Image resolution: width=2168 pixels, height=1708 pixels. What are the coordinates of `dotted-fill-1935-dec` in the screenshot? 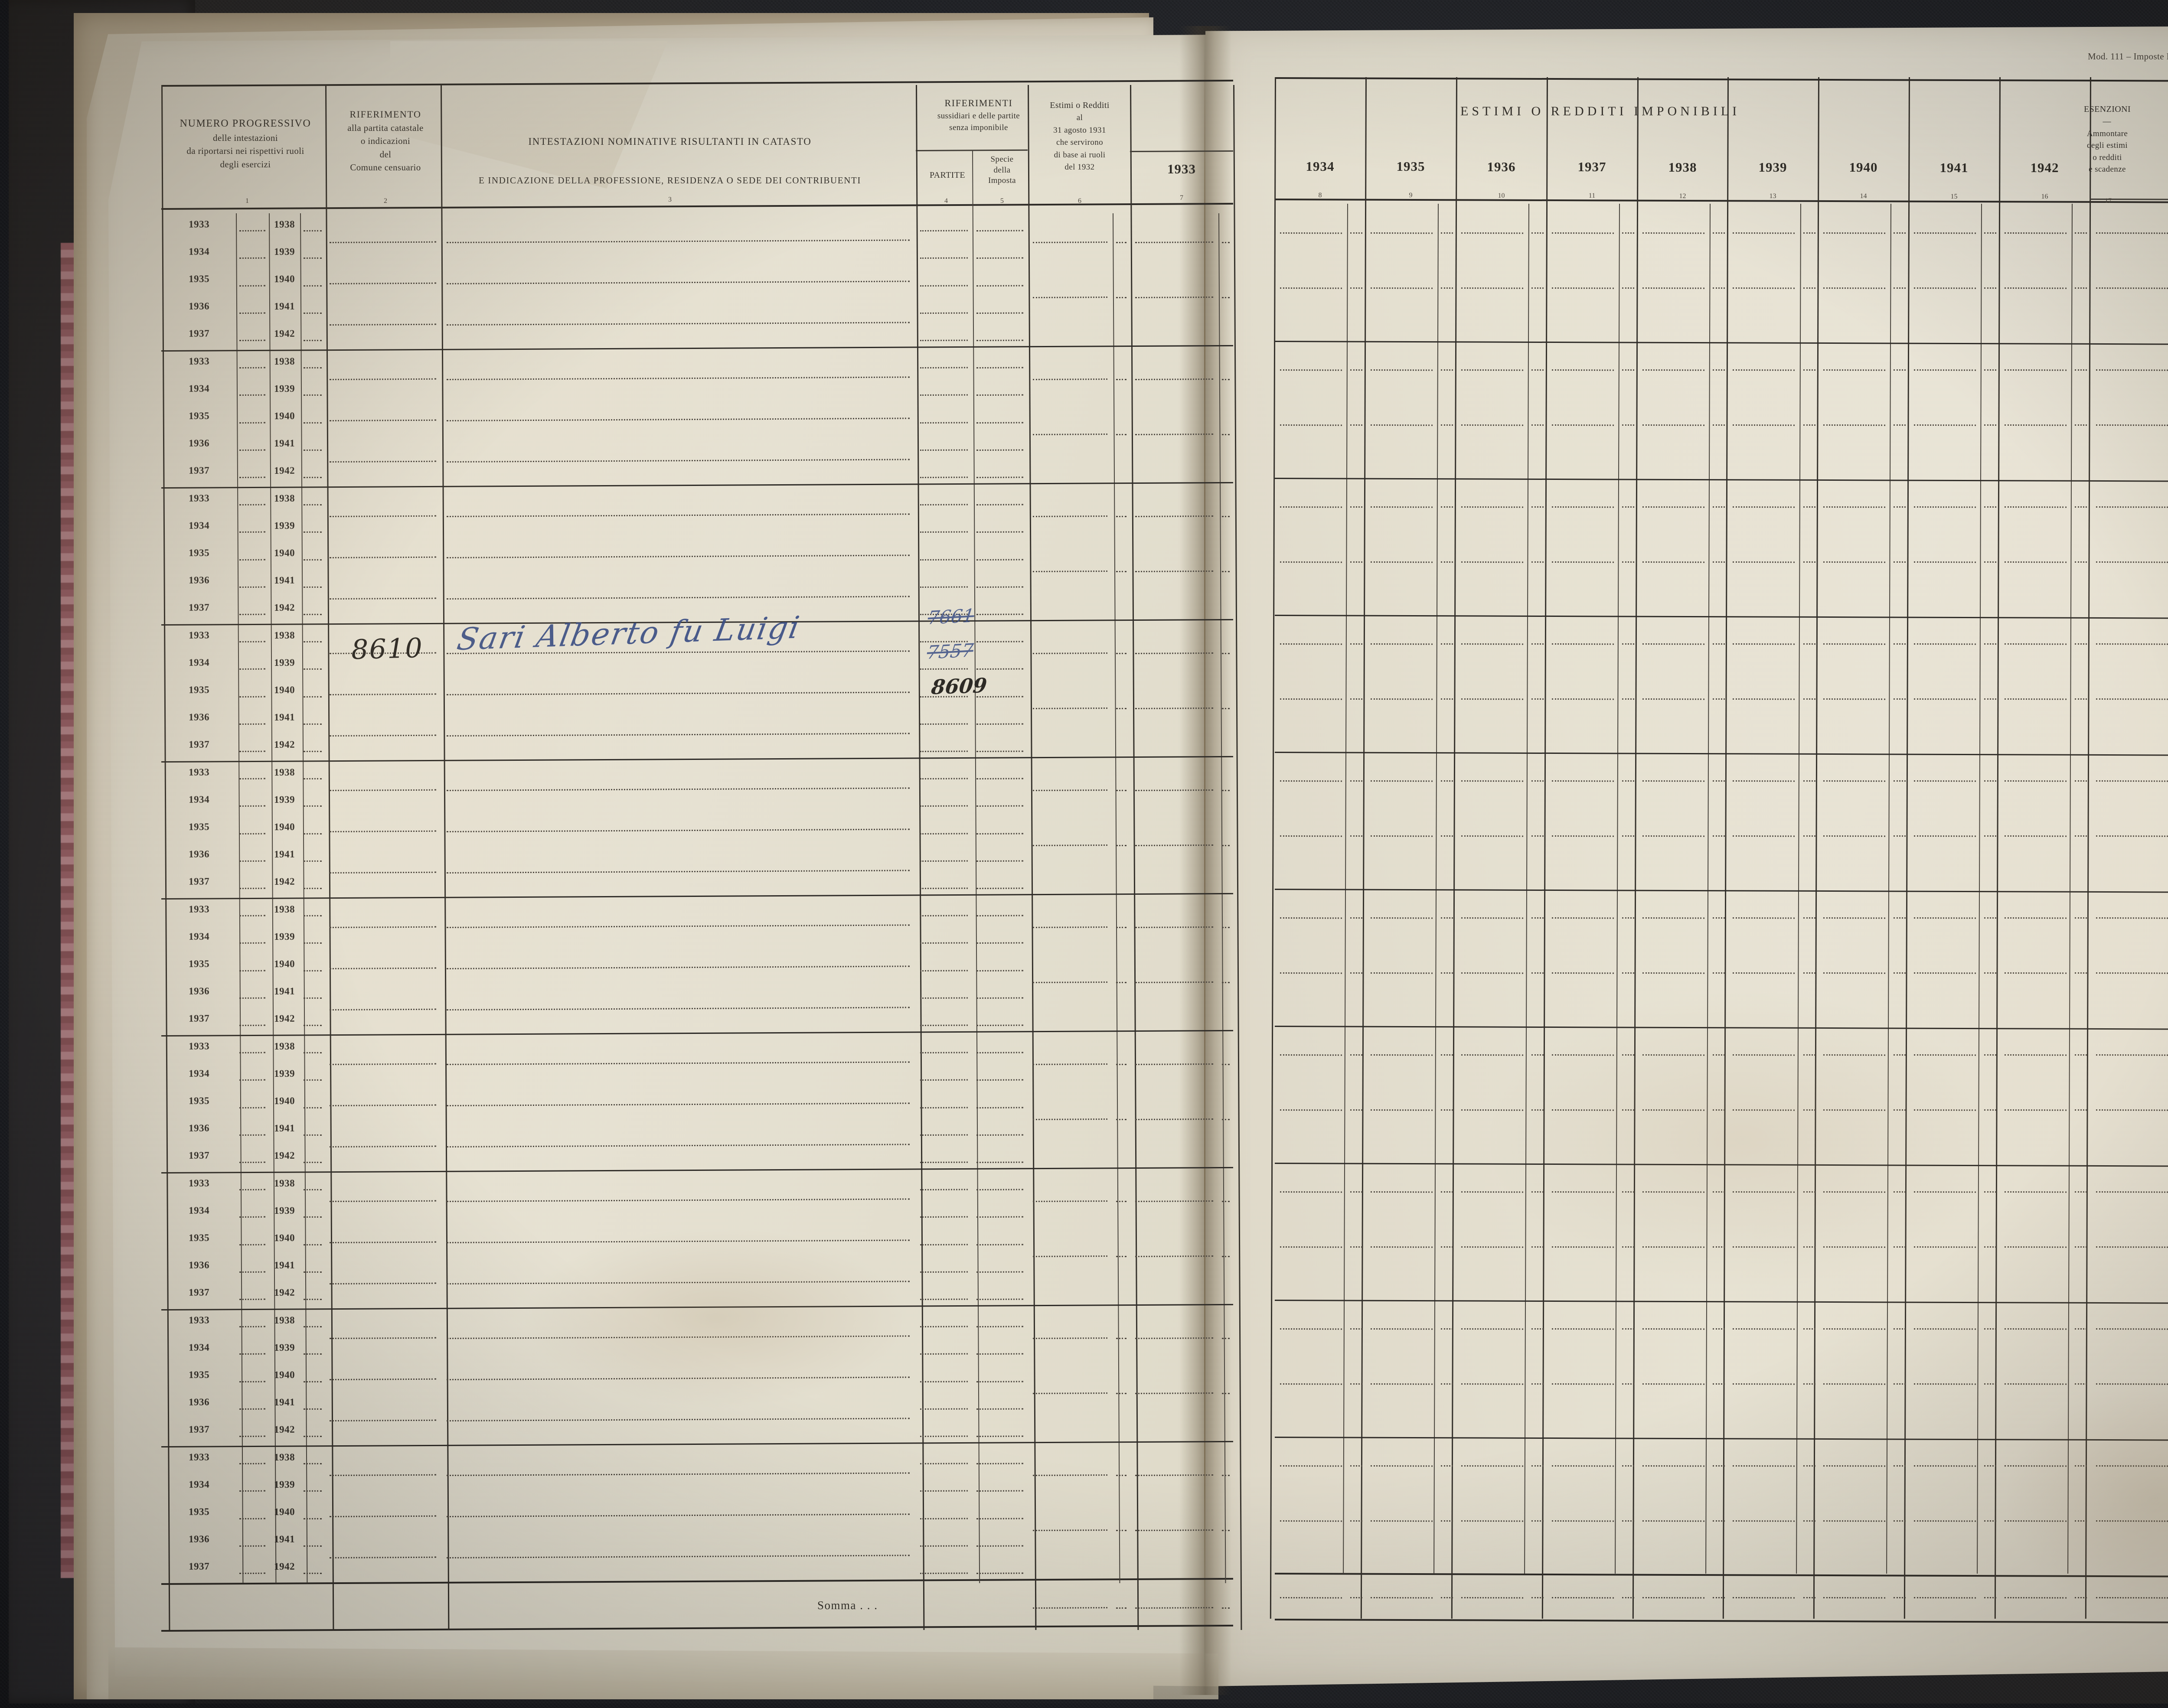 It's located at (1446, 1466).